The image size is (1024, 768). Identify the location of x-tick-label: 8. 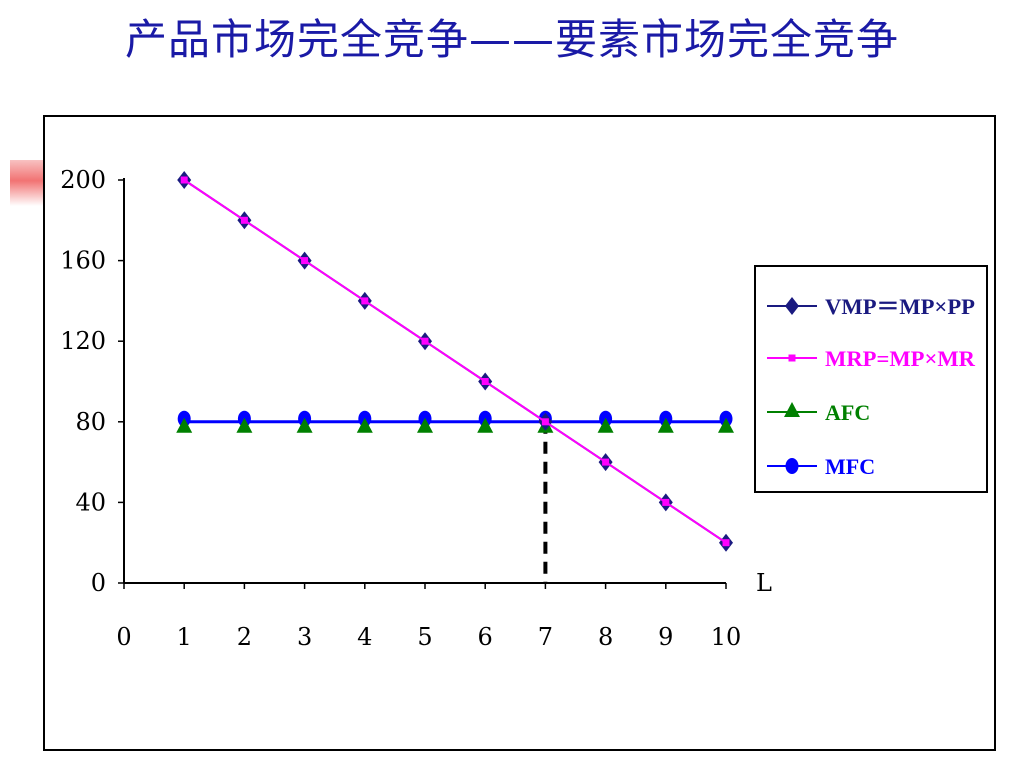
(605, 637).